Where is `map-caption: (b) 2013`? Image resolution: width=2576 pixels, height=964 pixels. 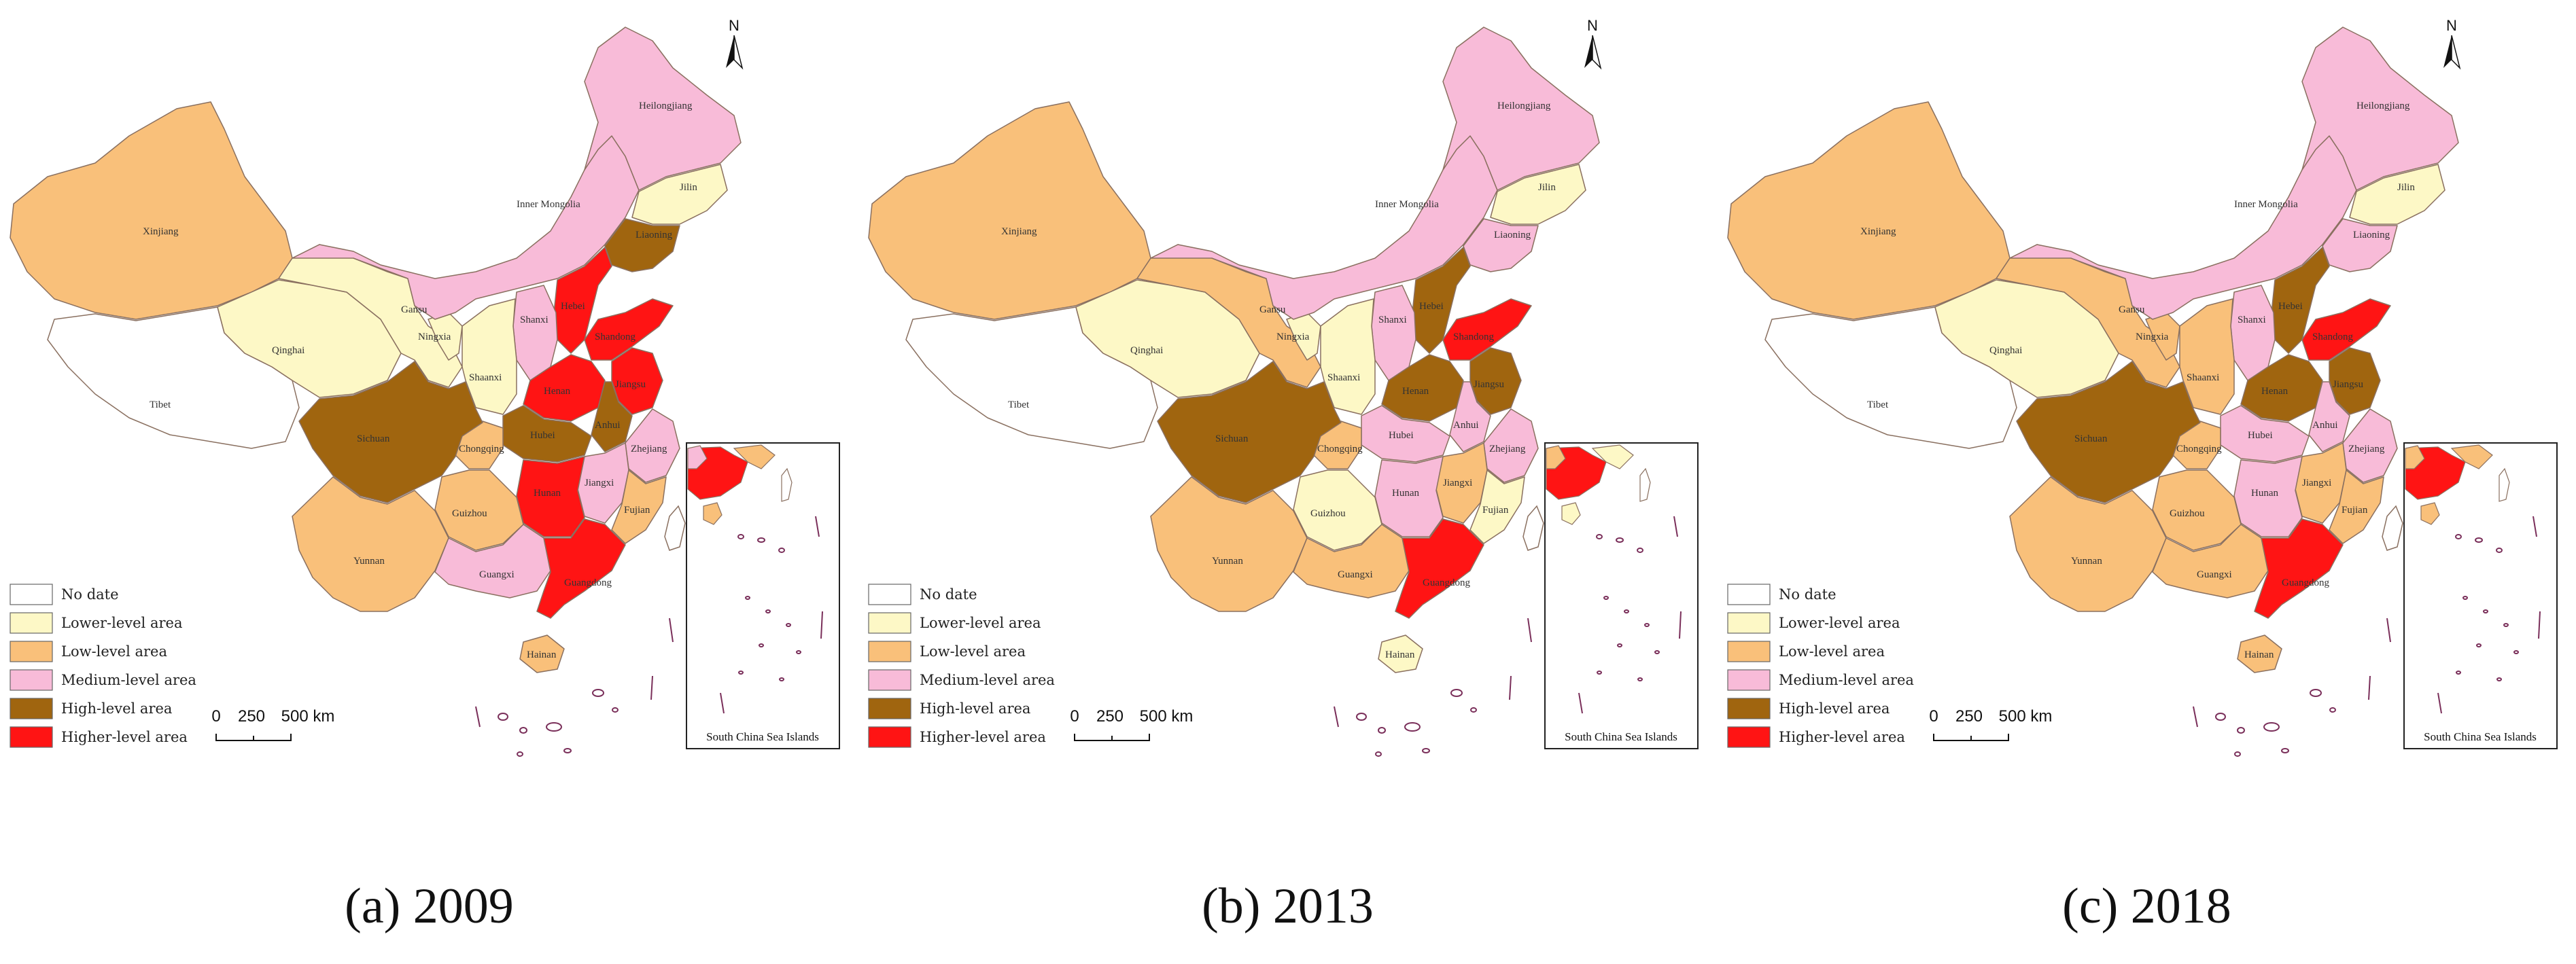
map-caption: (b) 2013 is located at coordinates (1288, 906).